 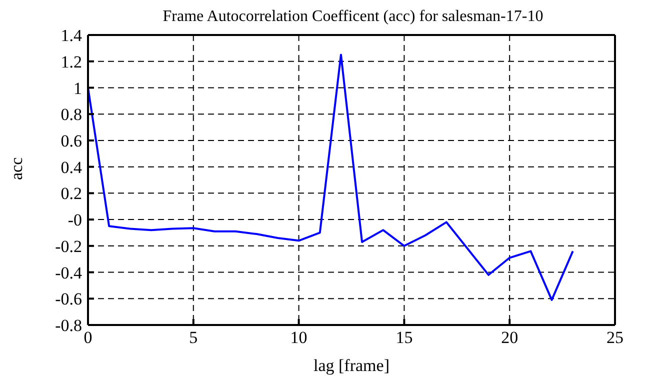 I want to click on y-tick-label: -0.4, so click(x=68, y=272).